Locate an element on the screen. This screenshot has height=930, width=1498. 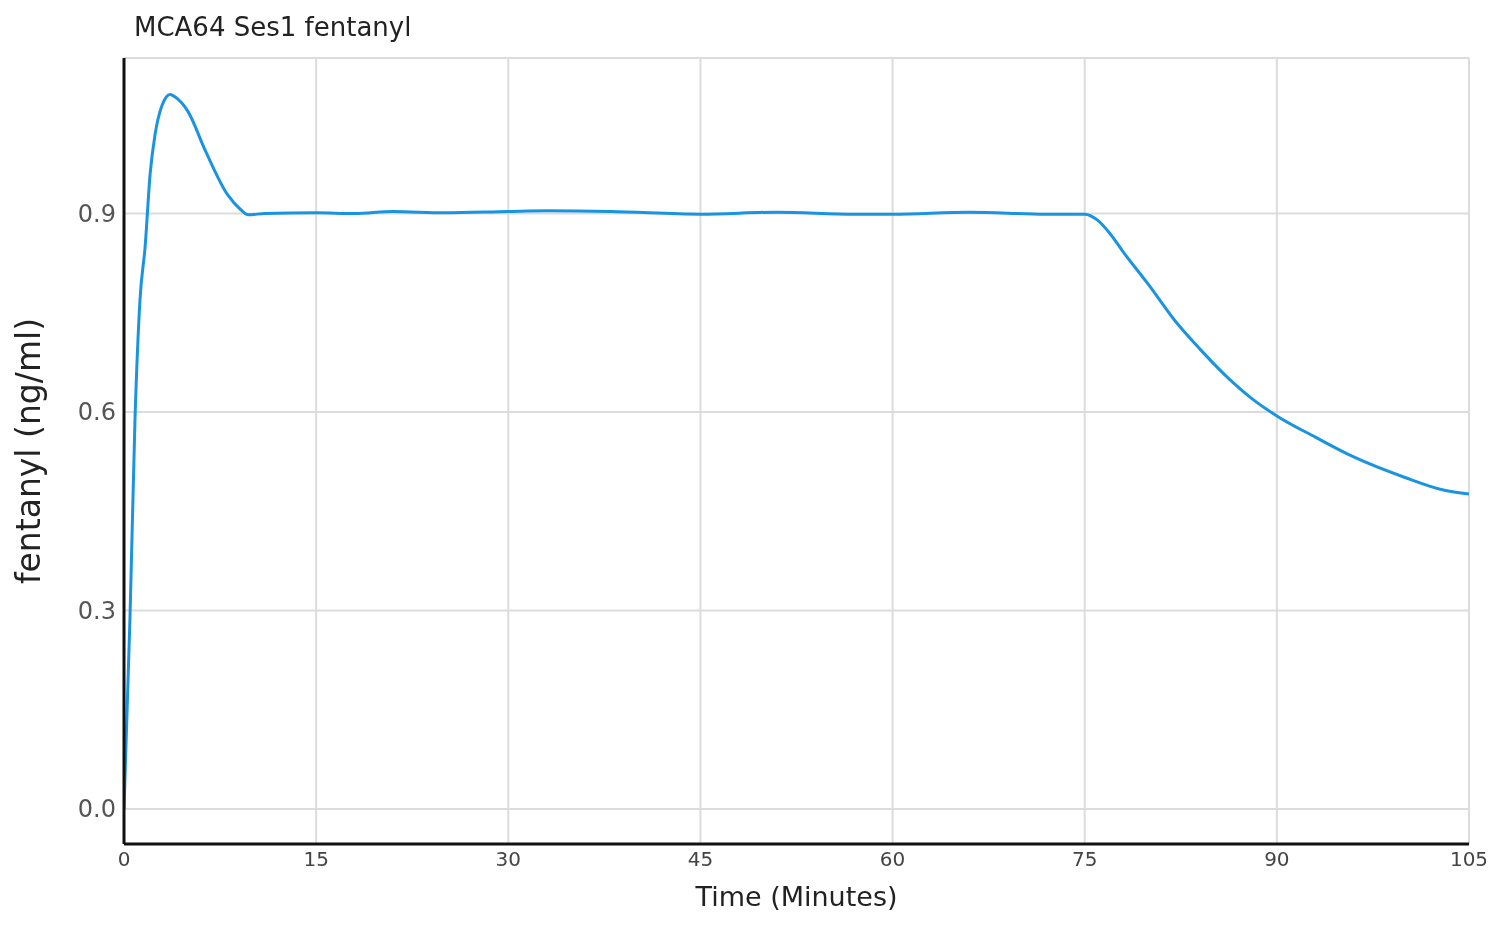
x-tick-label: 30 is located at coordinates (508, 859).